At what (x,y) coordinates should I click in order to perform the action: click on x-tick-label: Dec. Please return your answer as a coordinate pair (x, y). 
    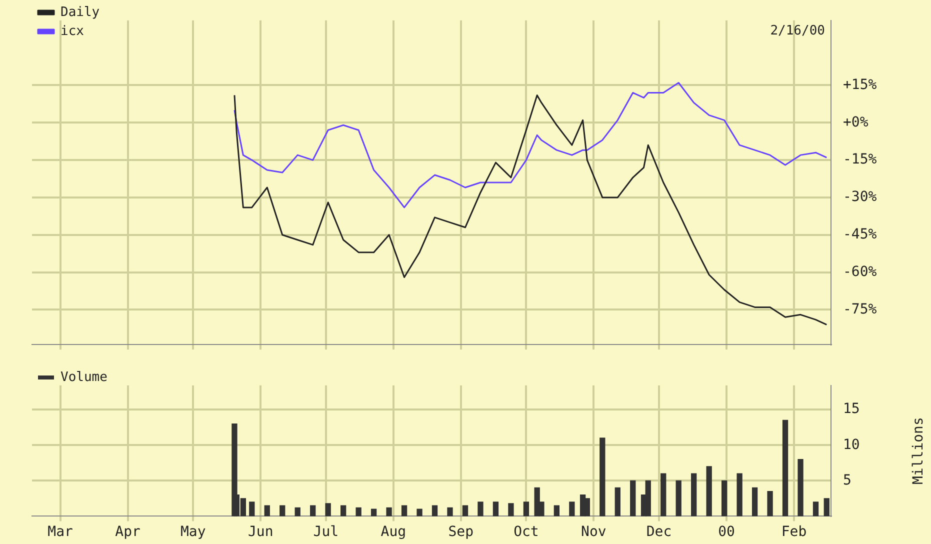
    Looking at the image, I should click on (659, 532).